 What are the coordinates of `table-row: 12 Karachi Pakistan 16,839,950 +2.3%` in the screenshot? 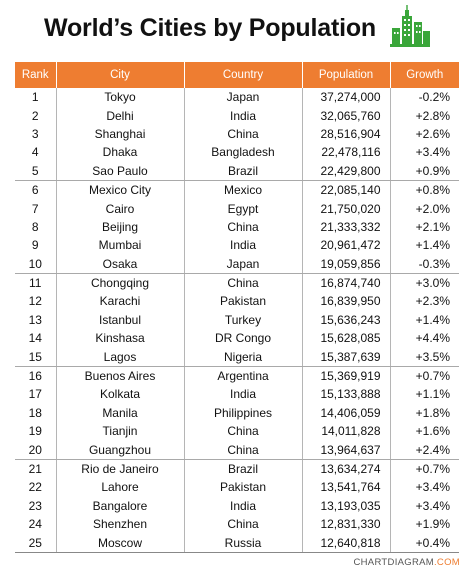 It's located at (237, 301).